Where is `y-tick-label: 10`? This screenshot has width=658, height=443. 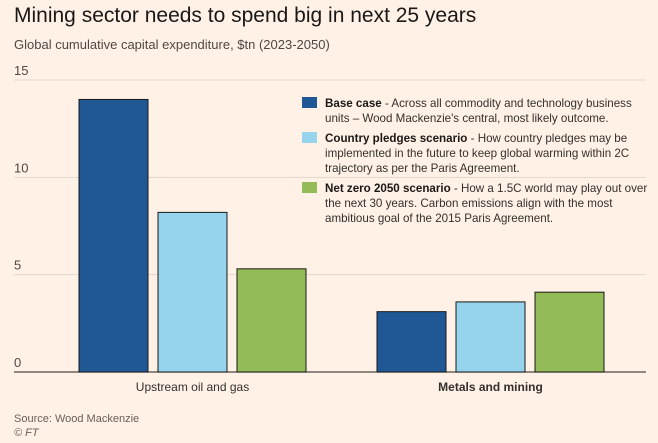
y-tick-label: 10 is located at coordinates (21, 167).